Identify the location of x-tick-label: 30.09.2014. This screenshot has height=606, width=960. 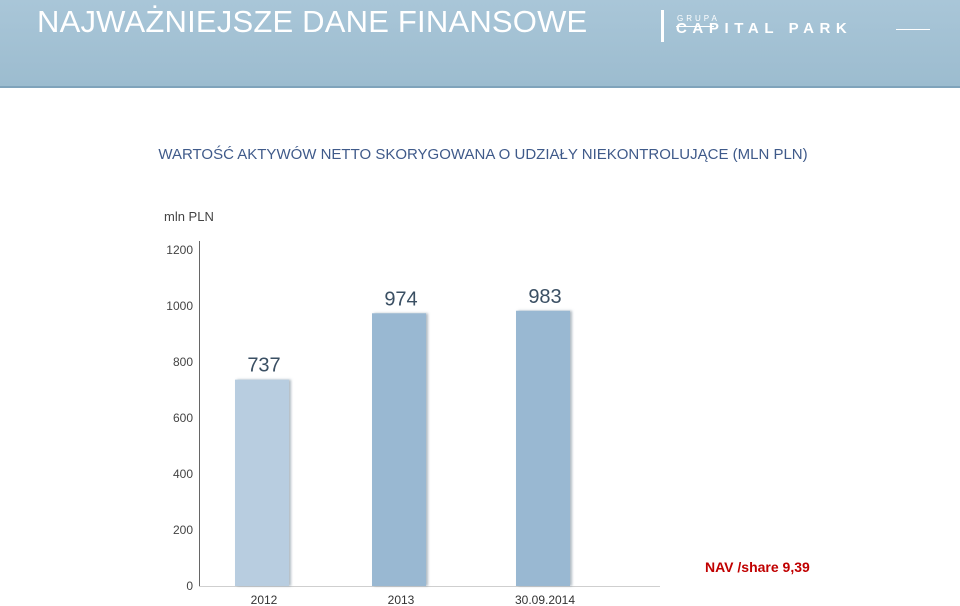
(545, 599).